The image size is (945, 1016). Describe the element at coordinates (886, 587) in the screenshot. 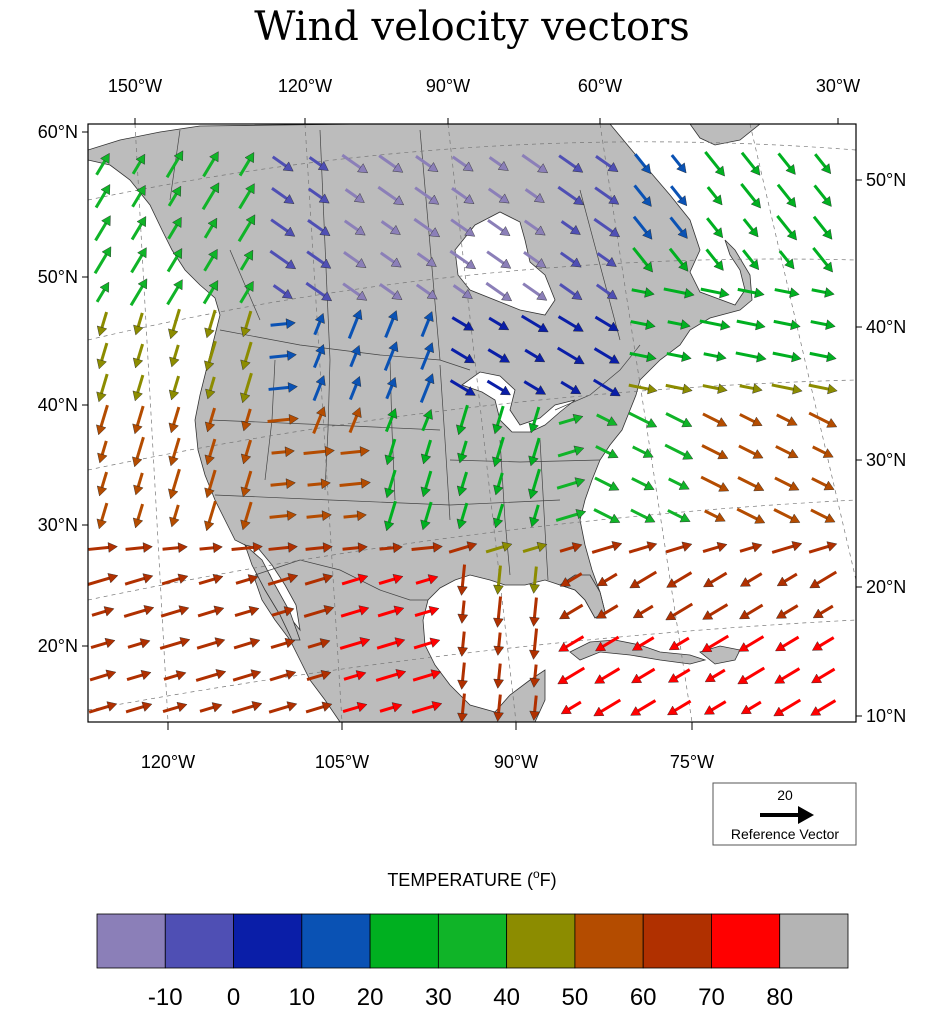

I see `right-lat-label: 20°N` at that location.